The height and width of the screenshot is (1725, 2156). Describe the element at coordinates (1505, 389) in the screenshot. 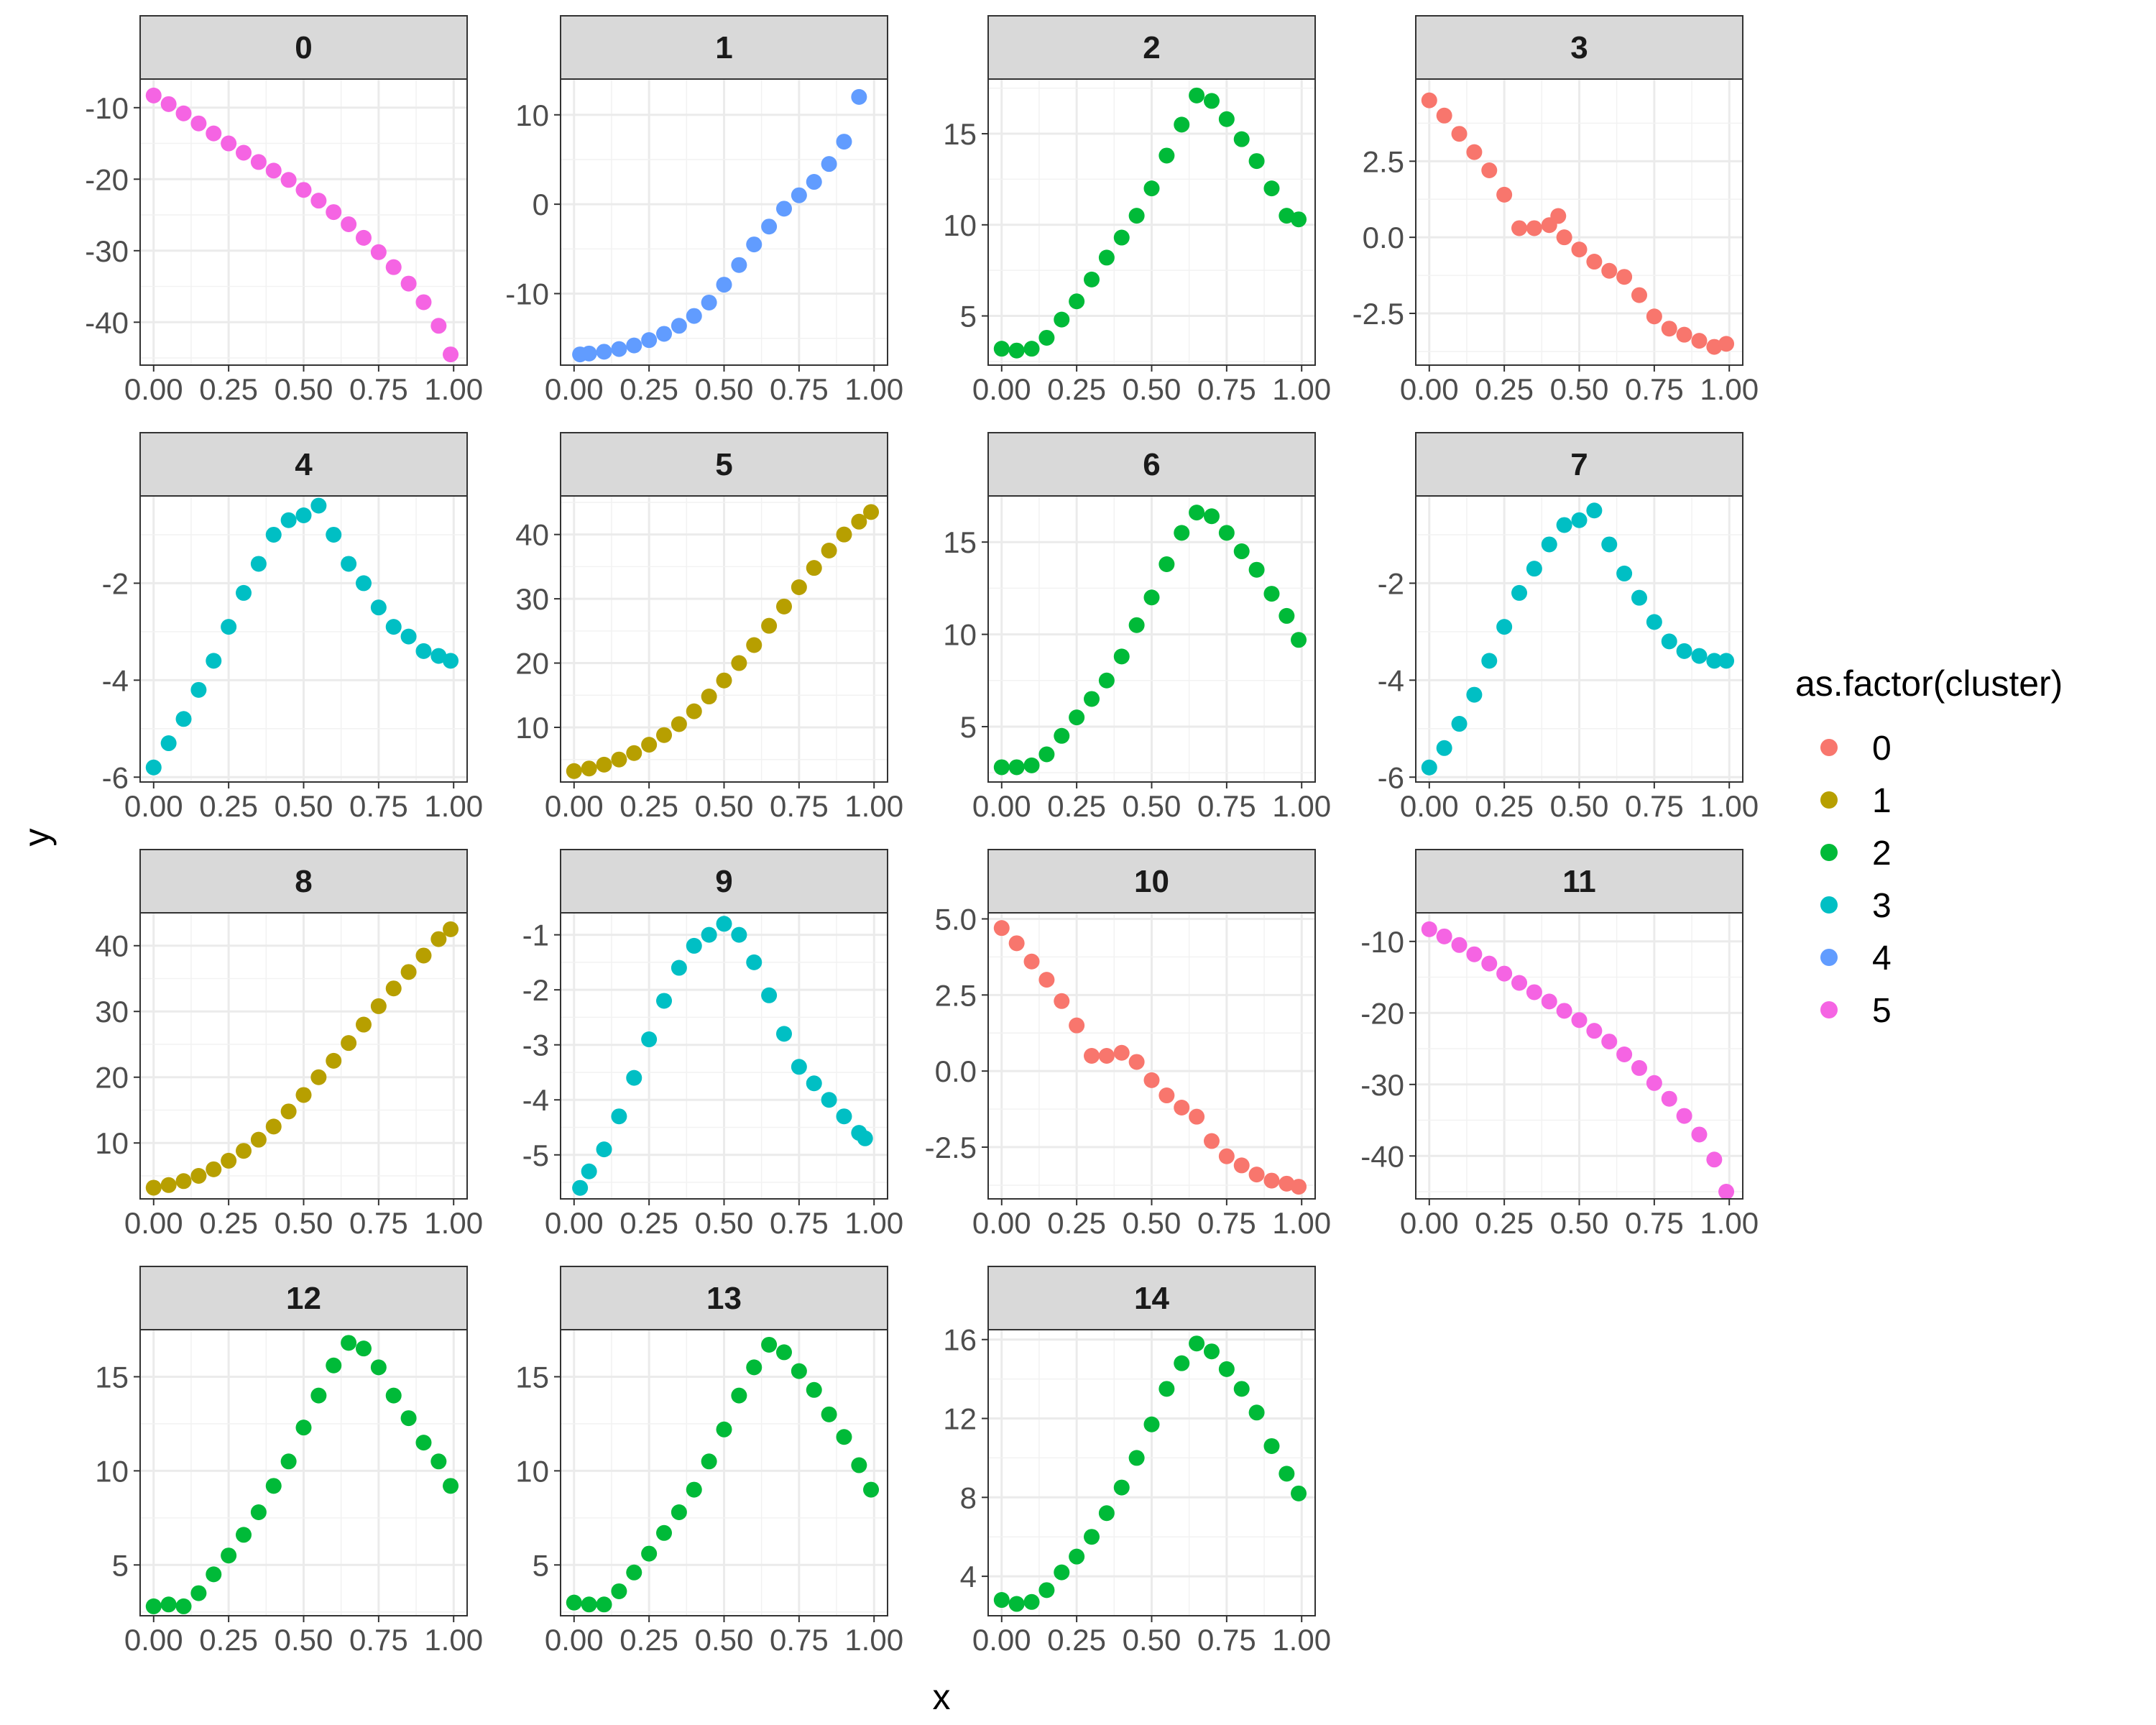

I see `x-tick-label: 0.25` at that location.